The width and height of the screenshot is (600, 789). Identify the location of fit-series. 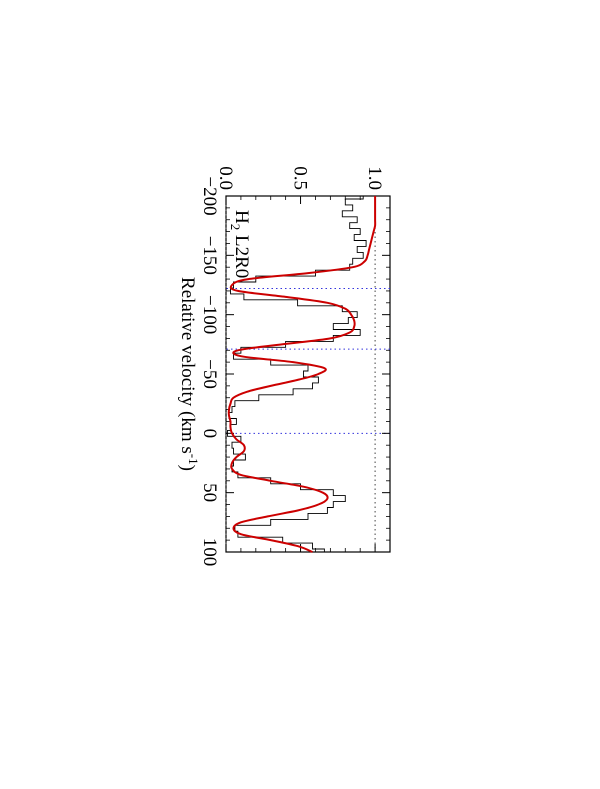
(302, 374).